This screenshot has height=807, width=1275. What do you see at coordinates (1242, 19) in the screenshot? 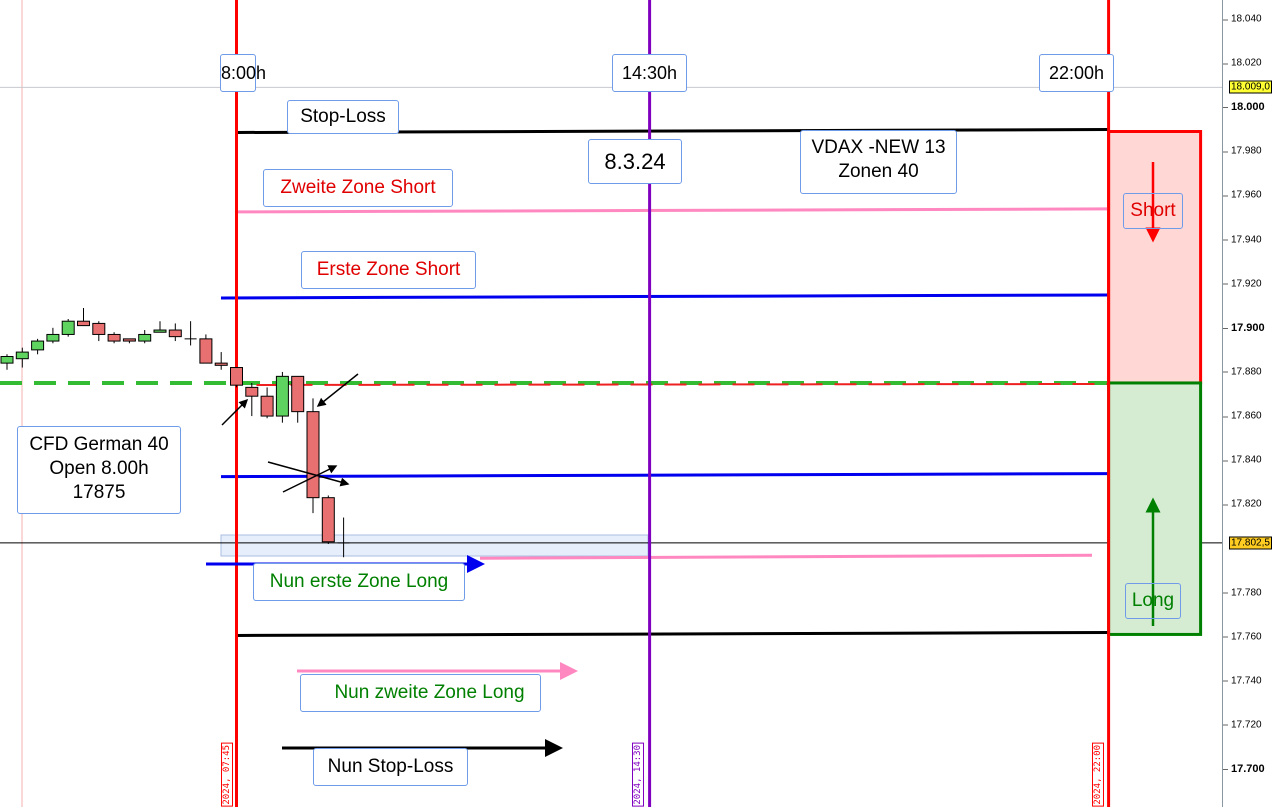
I see `y-tick-label: 18.040` at bounding box center [1242, 19].